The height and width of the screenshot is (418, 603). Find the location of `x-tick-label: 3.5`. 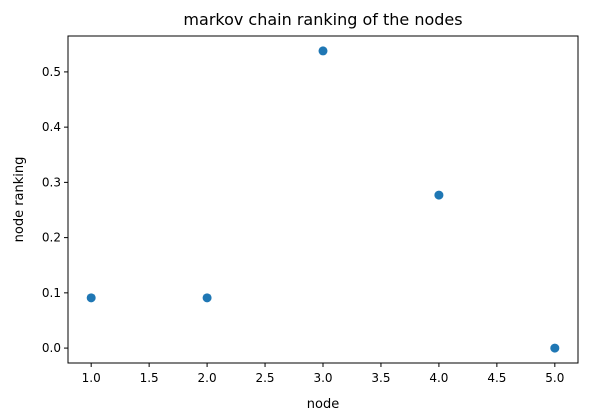

x-tick-label: 3.5 is located at coordinates (380, 378).